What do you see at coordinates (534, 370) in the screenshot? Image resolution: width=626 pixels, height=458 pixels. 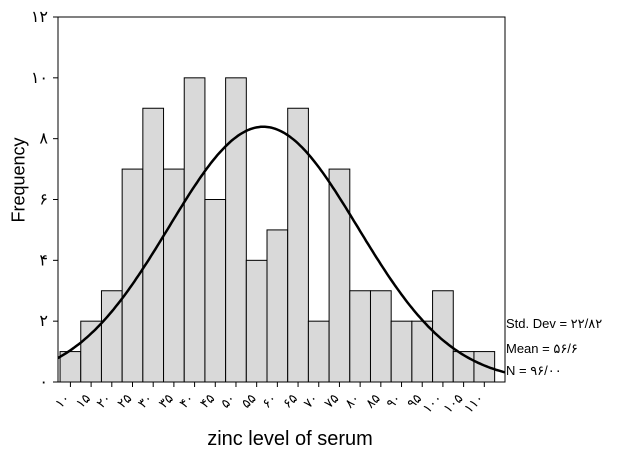 I see `stats-n: N = ۹۶/۰۰` at bounding box center [534, 370].